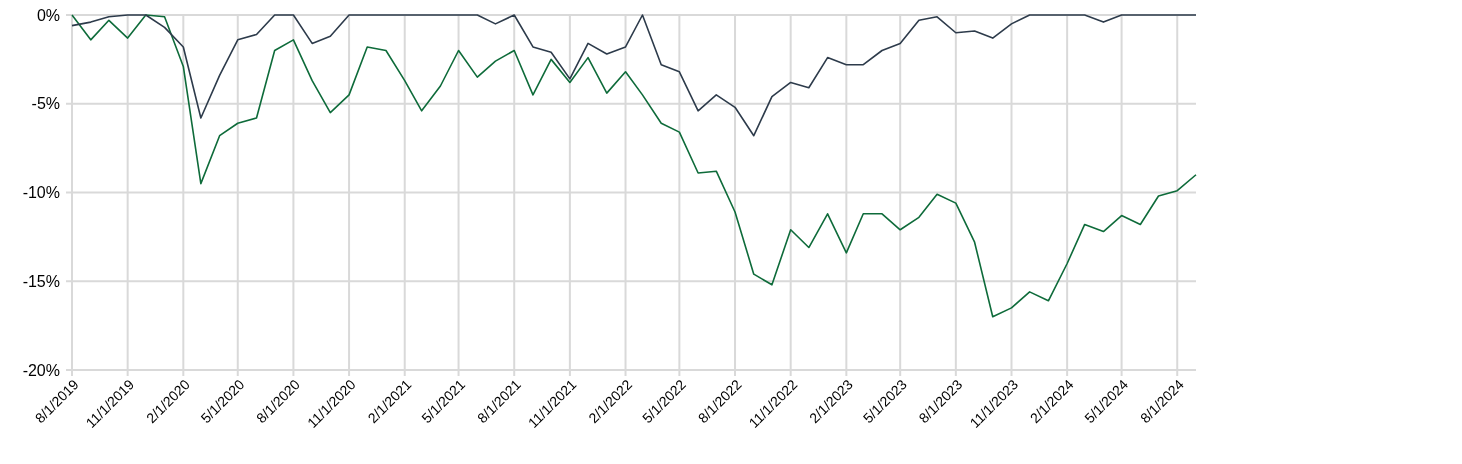 The height and width of the screenshot is (464, 1462). I want to click on y-tick-label: 0%, so click(48, 15).